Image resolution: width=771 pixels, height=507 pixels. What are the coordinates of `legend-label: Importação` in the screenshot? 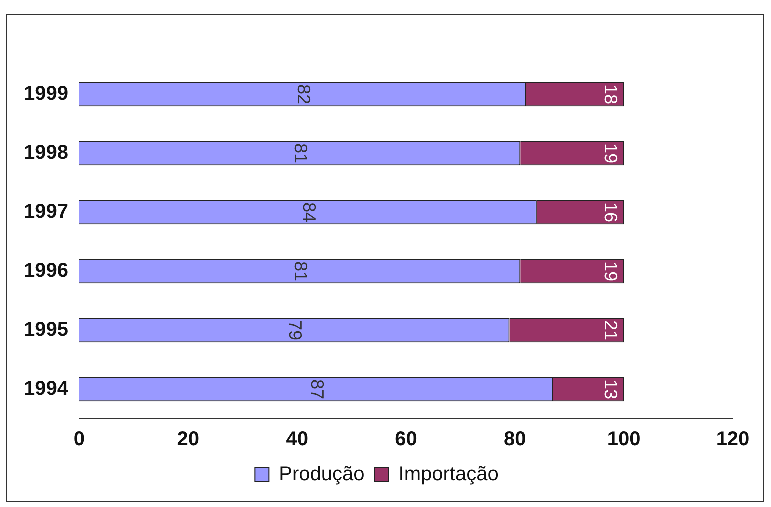 It's located at (448, 475).